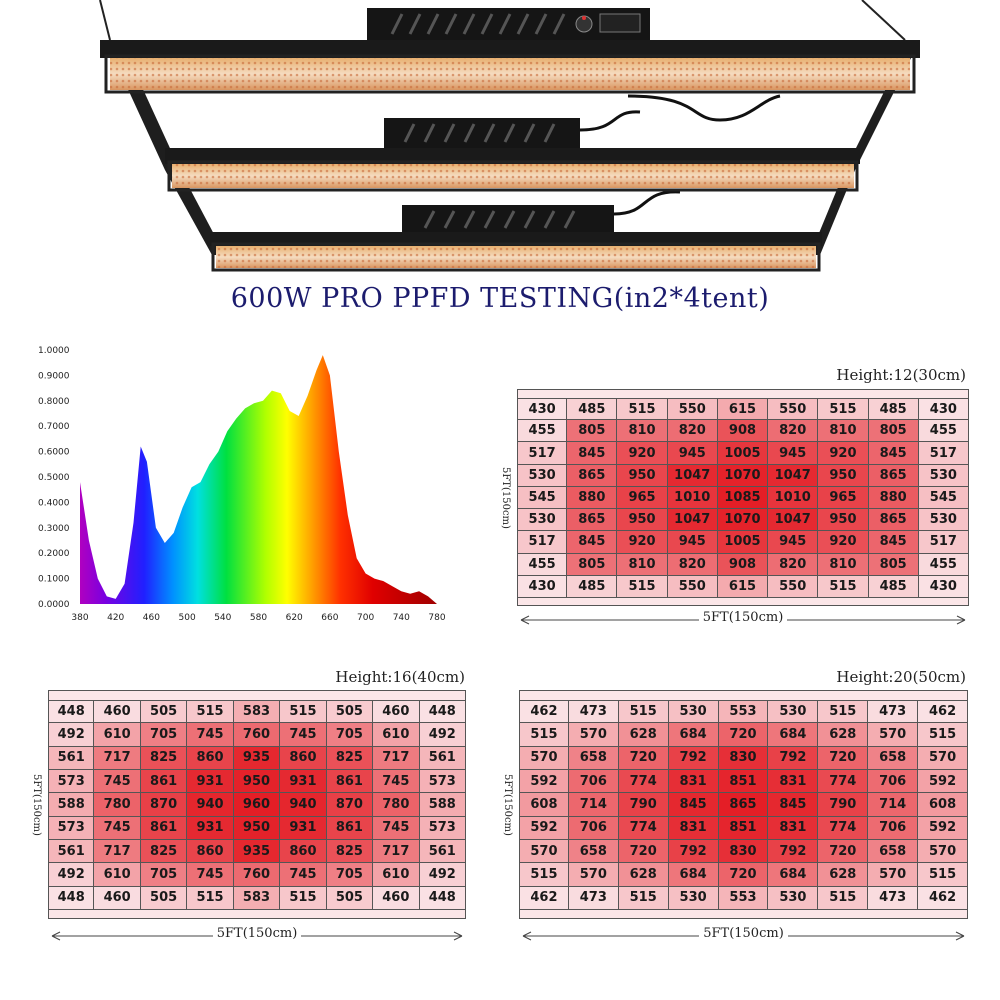  I want to click on ppfd-cell: 851, so click(743, 828).